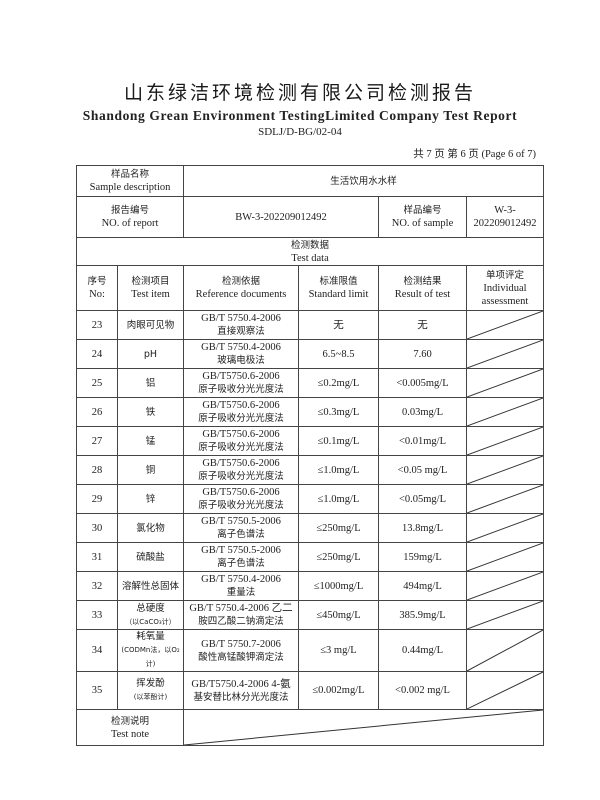  I want to click on test-result: 494mg/L, so click(422, 586).